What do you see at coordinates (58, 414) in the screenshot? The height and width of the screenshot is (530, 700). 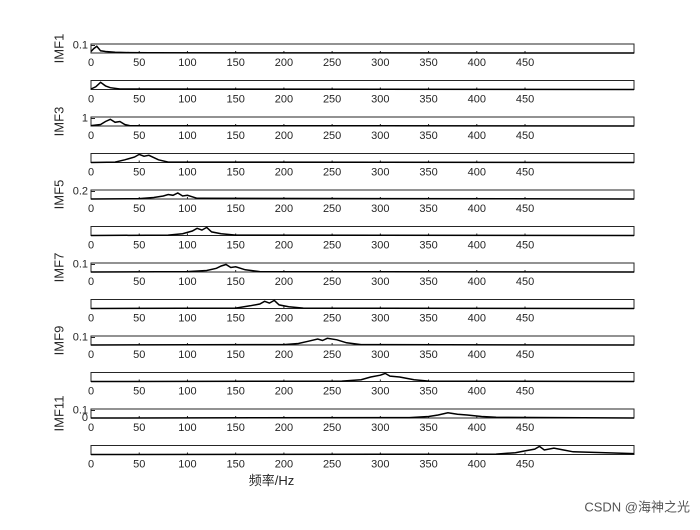 I see `y-axis-label: IMF11` at bounding box center [58, 414].